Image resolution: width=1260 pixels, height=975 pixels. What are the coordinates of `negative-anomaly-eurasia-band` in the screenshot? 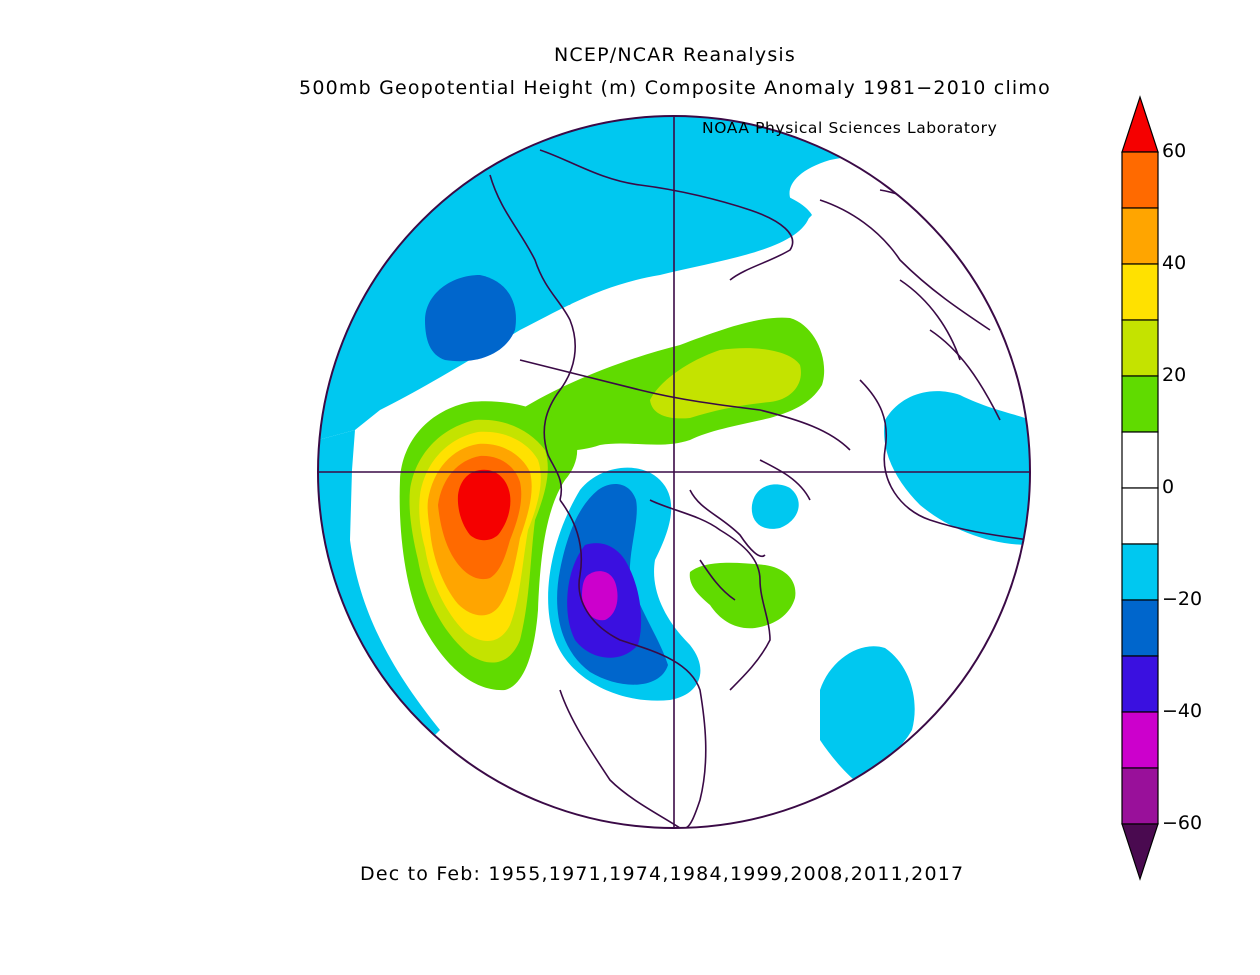 It's located at (653, 235).